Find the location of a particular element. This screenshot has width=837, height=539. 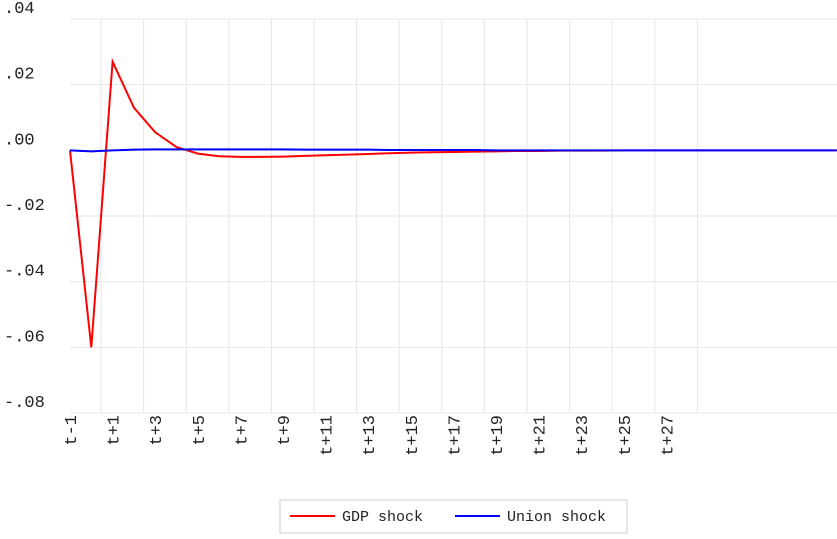

x-tick-label: t+7 is located at coordinates (242, 430).